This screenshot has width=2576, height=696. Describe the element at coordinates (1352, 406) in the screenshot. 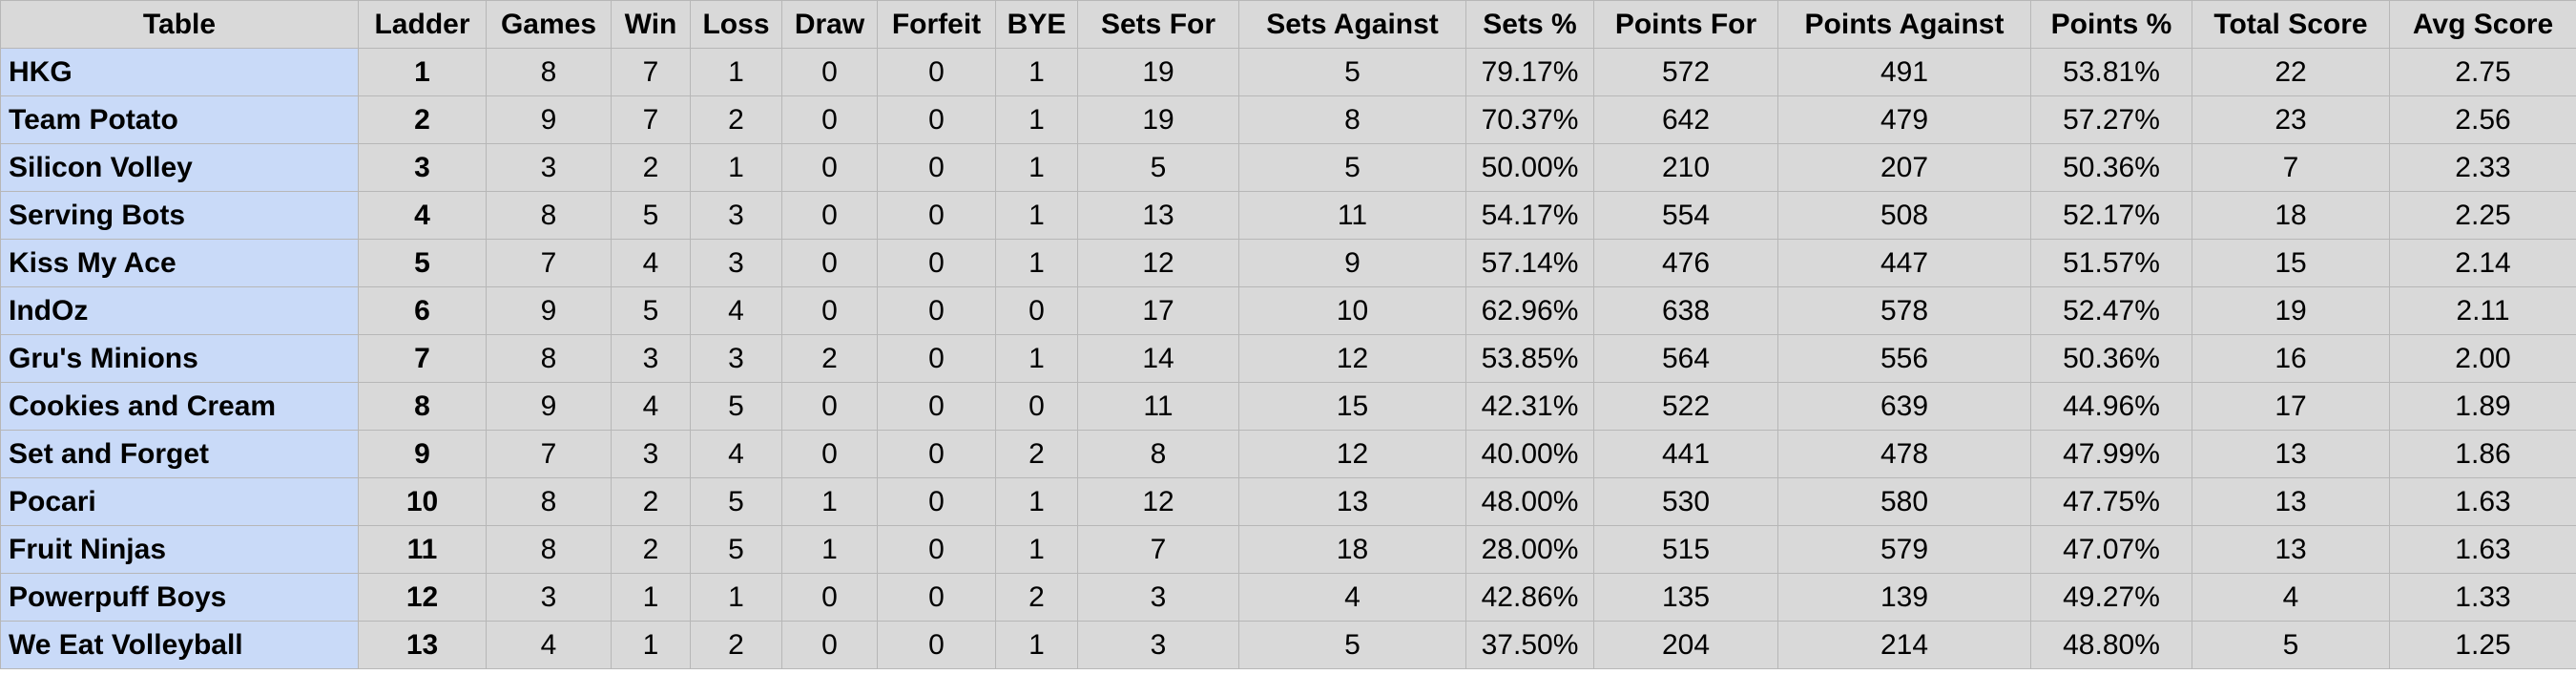

I see `stat-cell: 15` at that location.